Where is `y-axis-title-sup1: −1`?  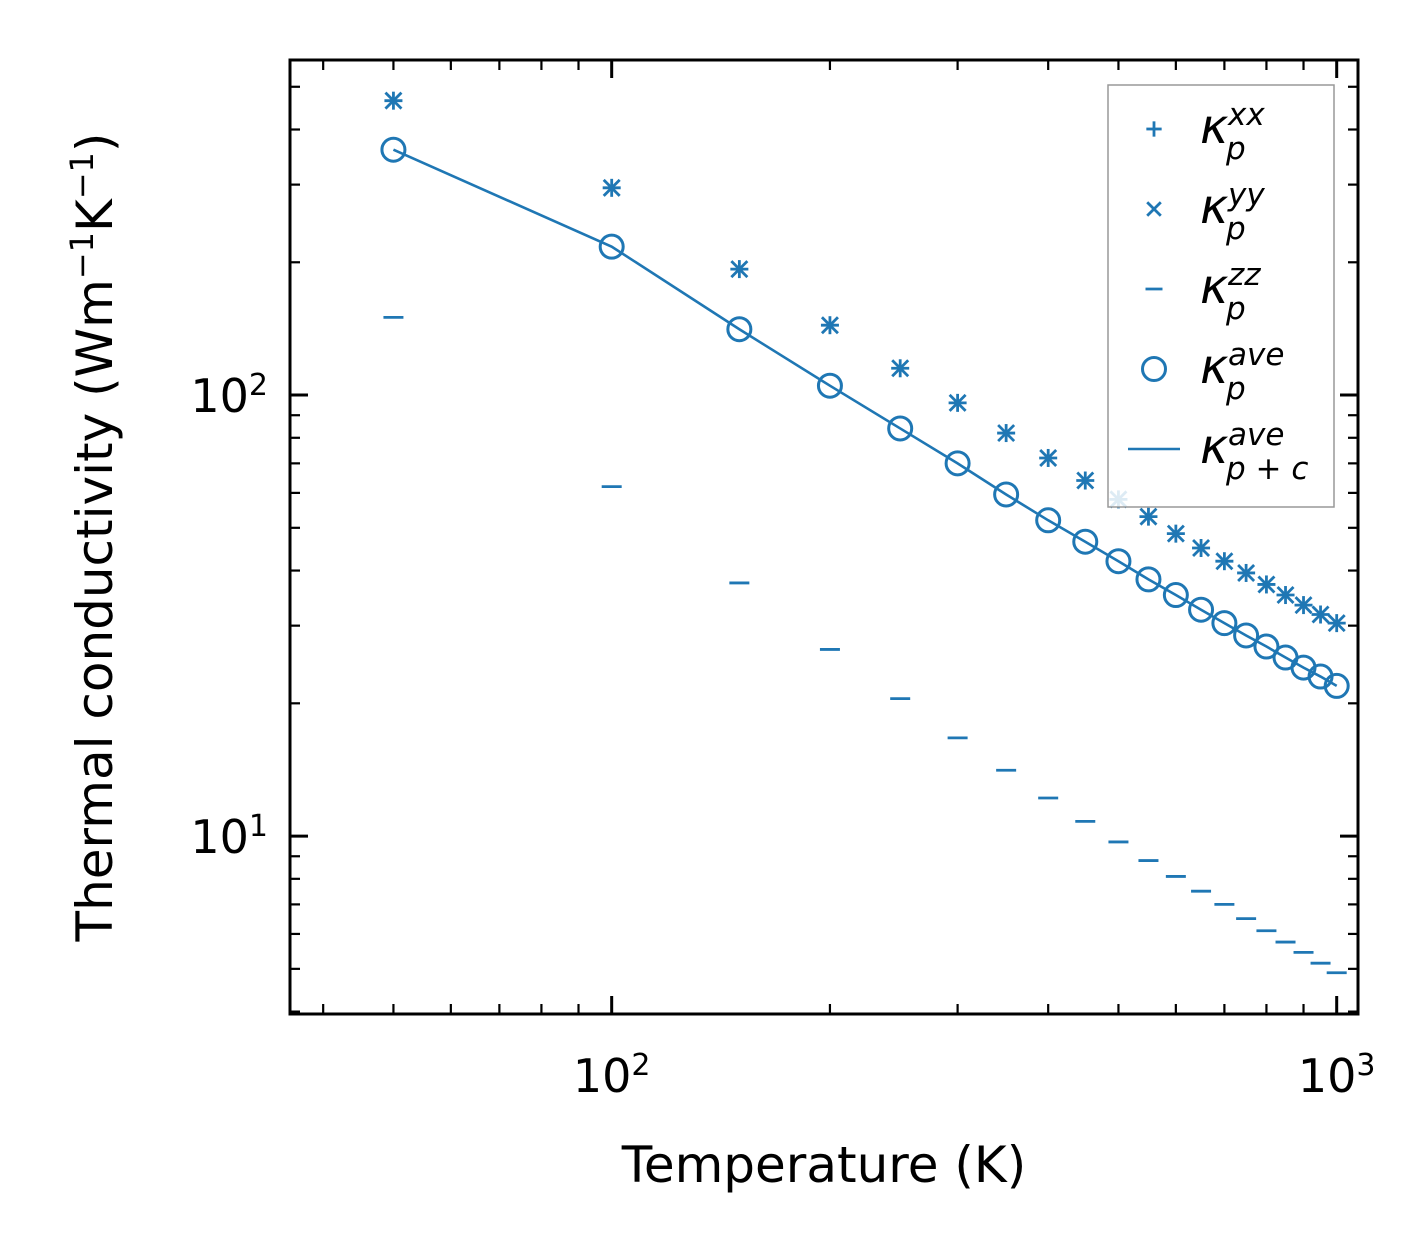
y-axis-title-sup1: −1 is located at coordinates (82, 255).